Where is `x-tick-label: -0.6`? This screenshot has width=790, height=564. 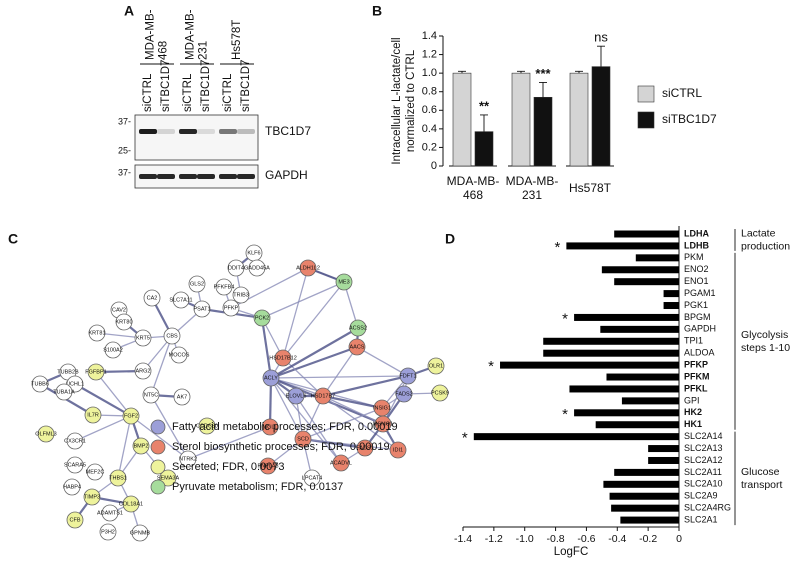 x-tick-label: -0.6 is located at coordinates (586, 539).